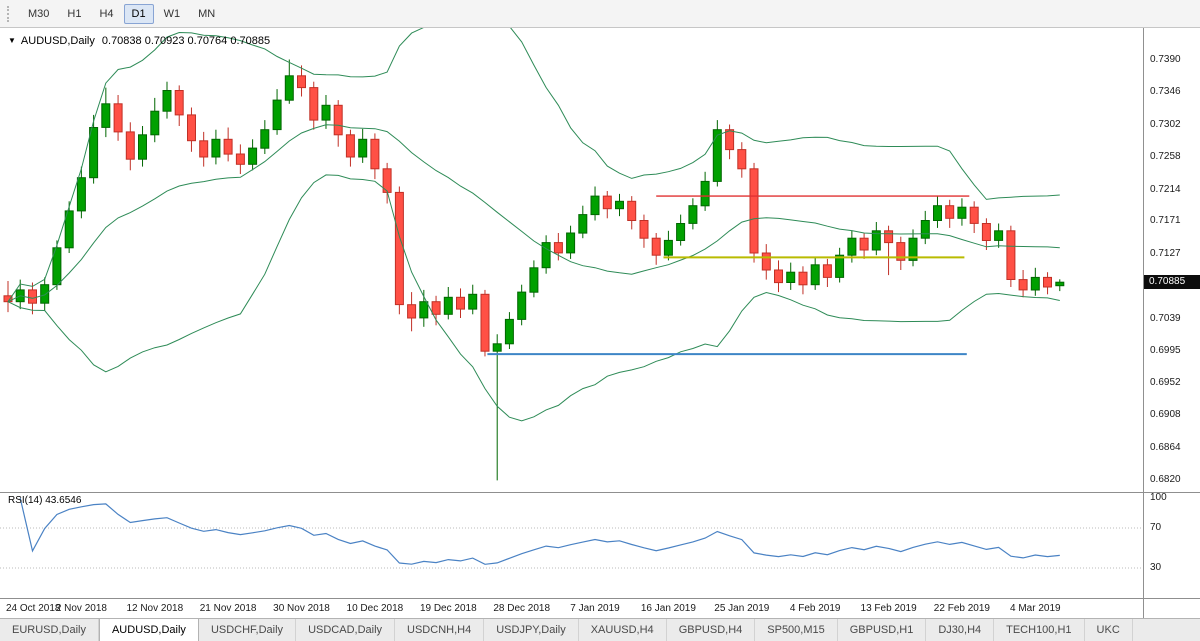  What do you see at coordinates (1165, 59) in the screenshot?
I see `price-axis-label: 0.7390` at bounding box center [1165, 59].